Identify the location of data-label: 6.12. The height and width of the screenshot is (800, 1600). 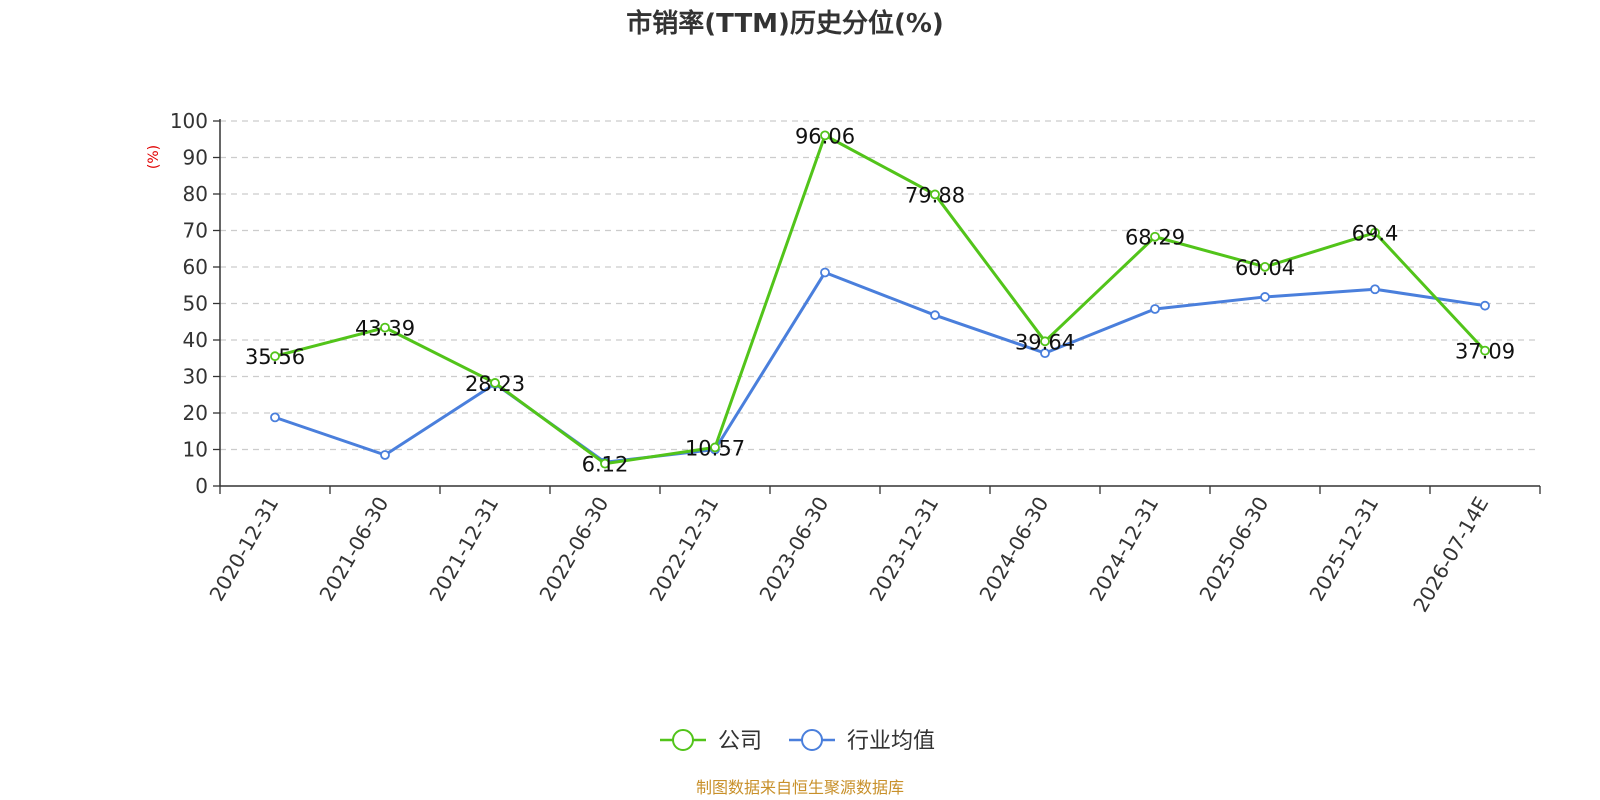
(605, 465).